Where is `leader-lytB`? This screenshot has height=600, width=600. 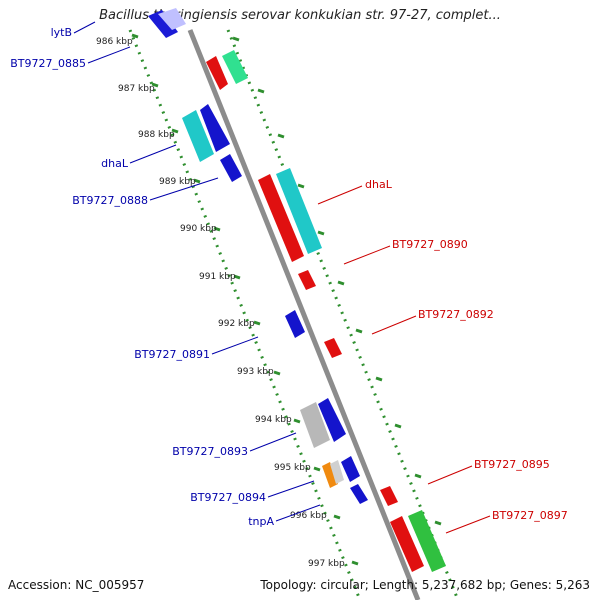 leader-lytB is located at coordinates (84, 27).